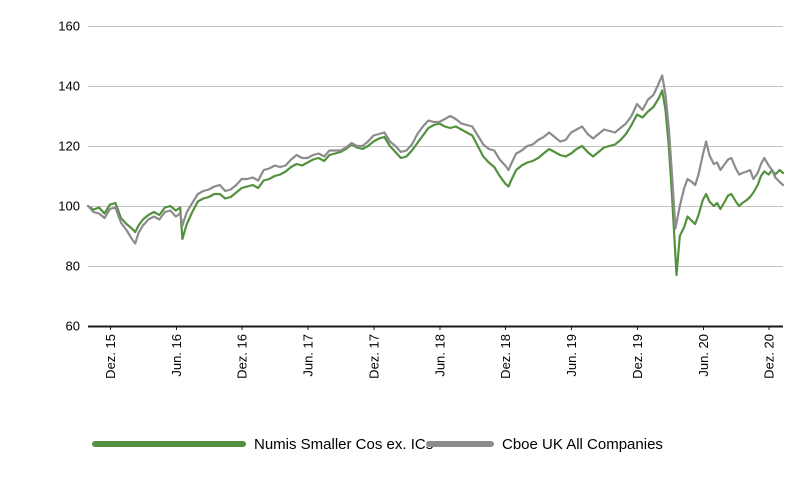  Describe the element at coordinates (110, 356) in the screenshot. I see `x-tick-label: Dez. 15` at that location.